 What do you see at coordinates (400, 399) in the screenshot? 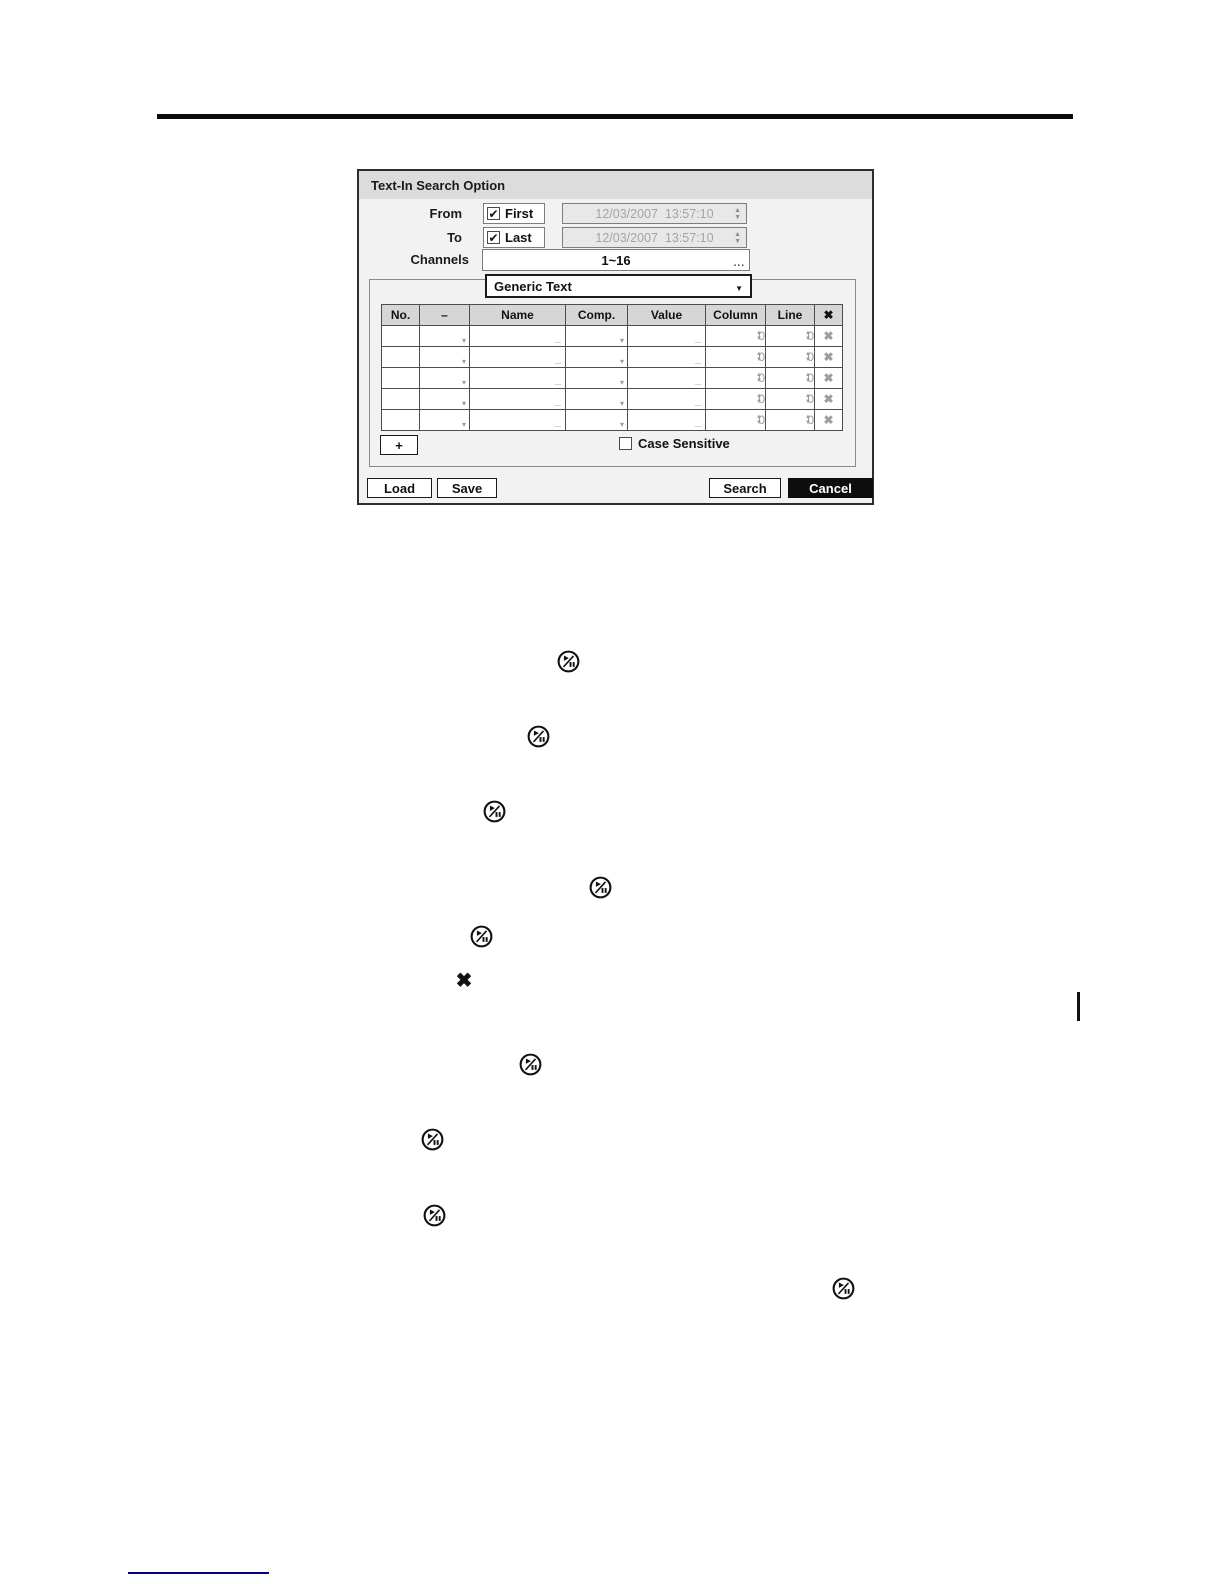
I see `no-cell` at bounding box center [400, 399].